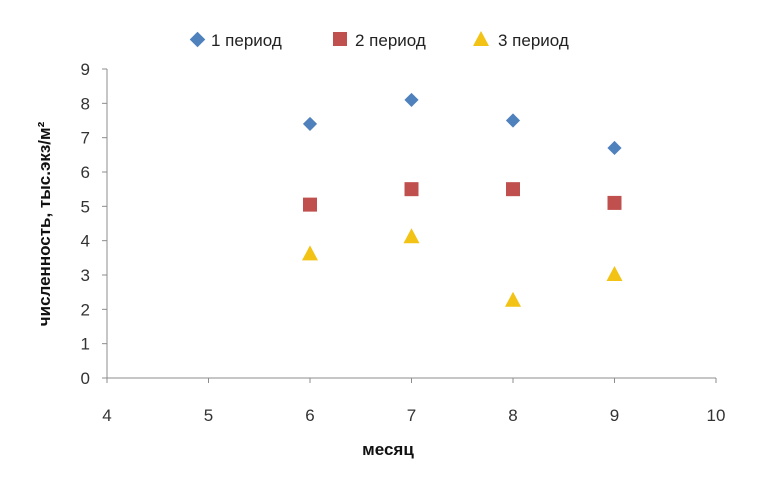 The image size is (778, 479). I want to click on legend-marker-square, so click(340, 39).